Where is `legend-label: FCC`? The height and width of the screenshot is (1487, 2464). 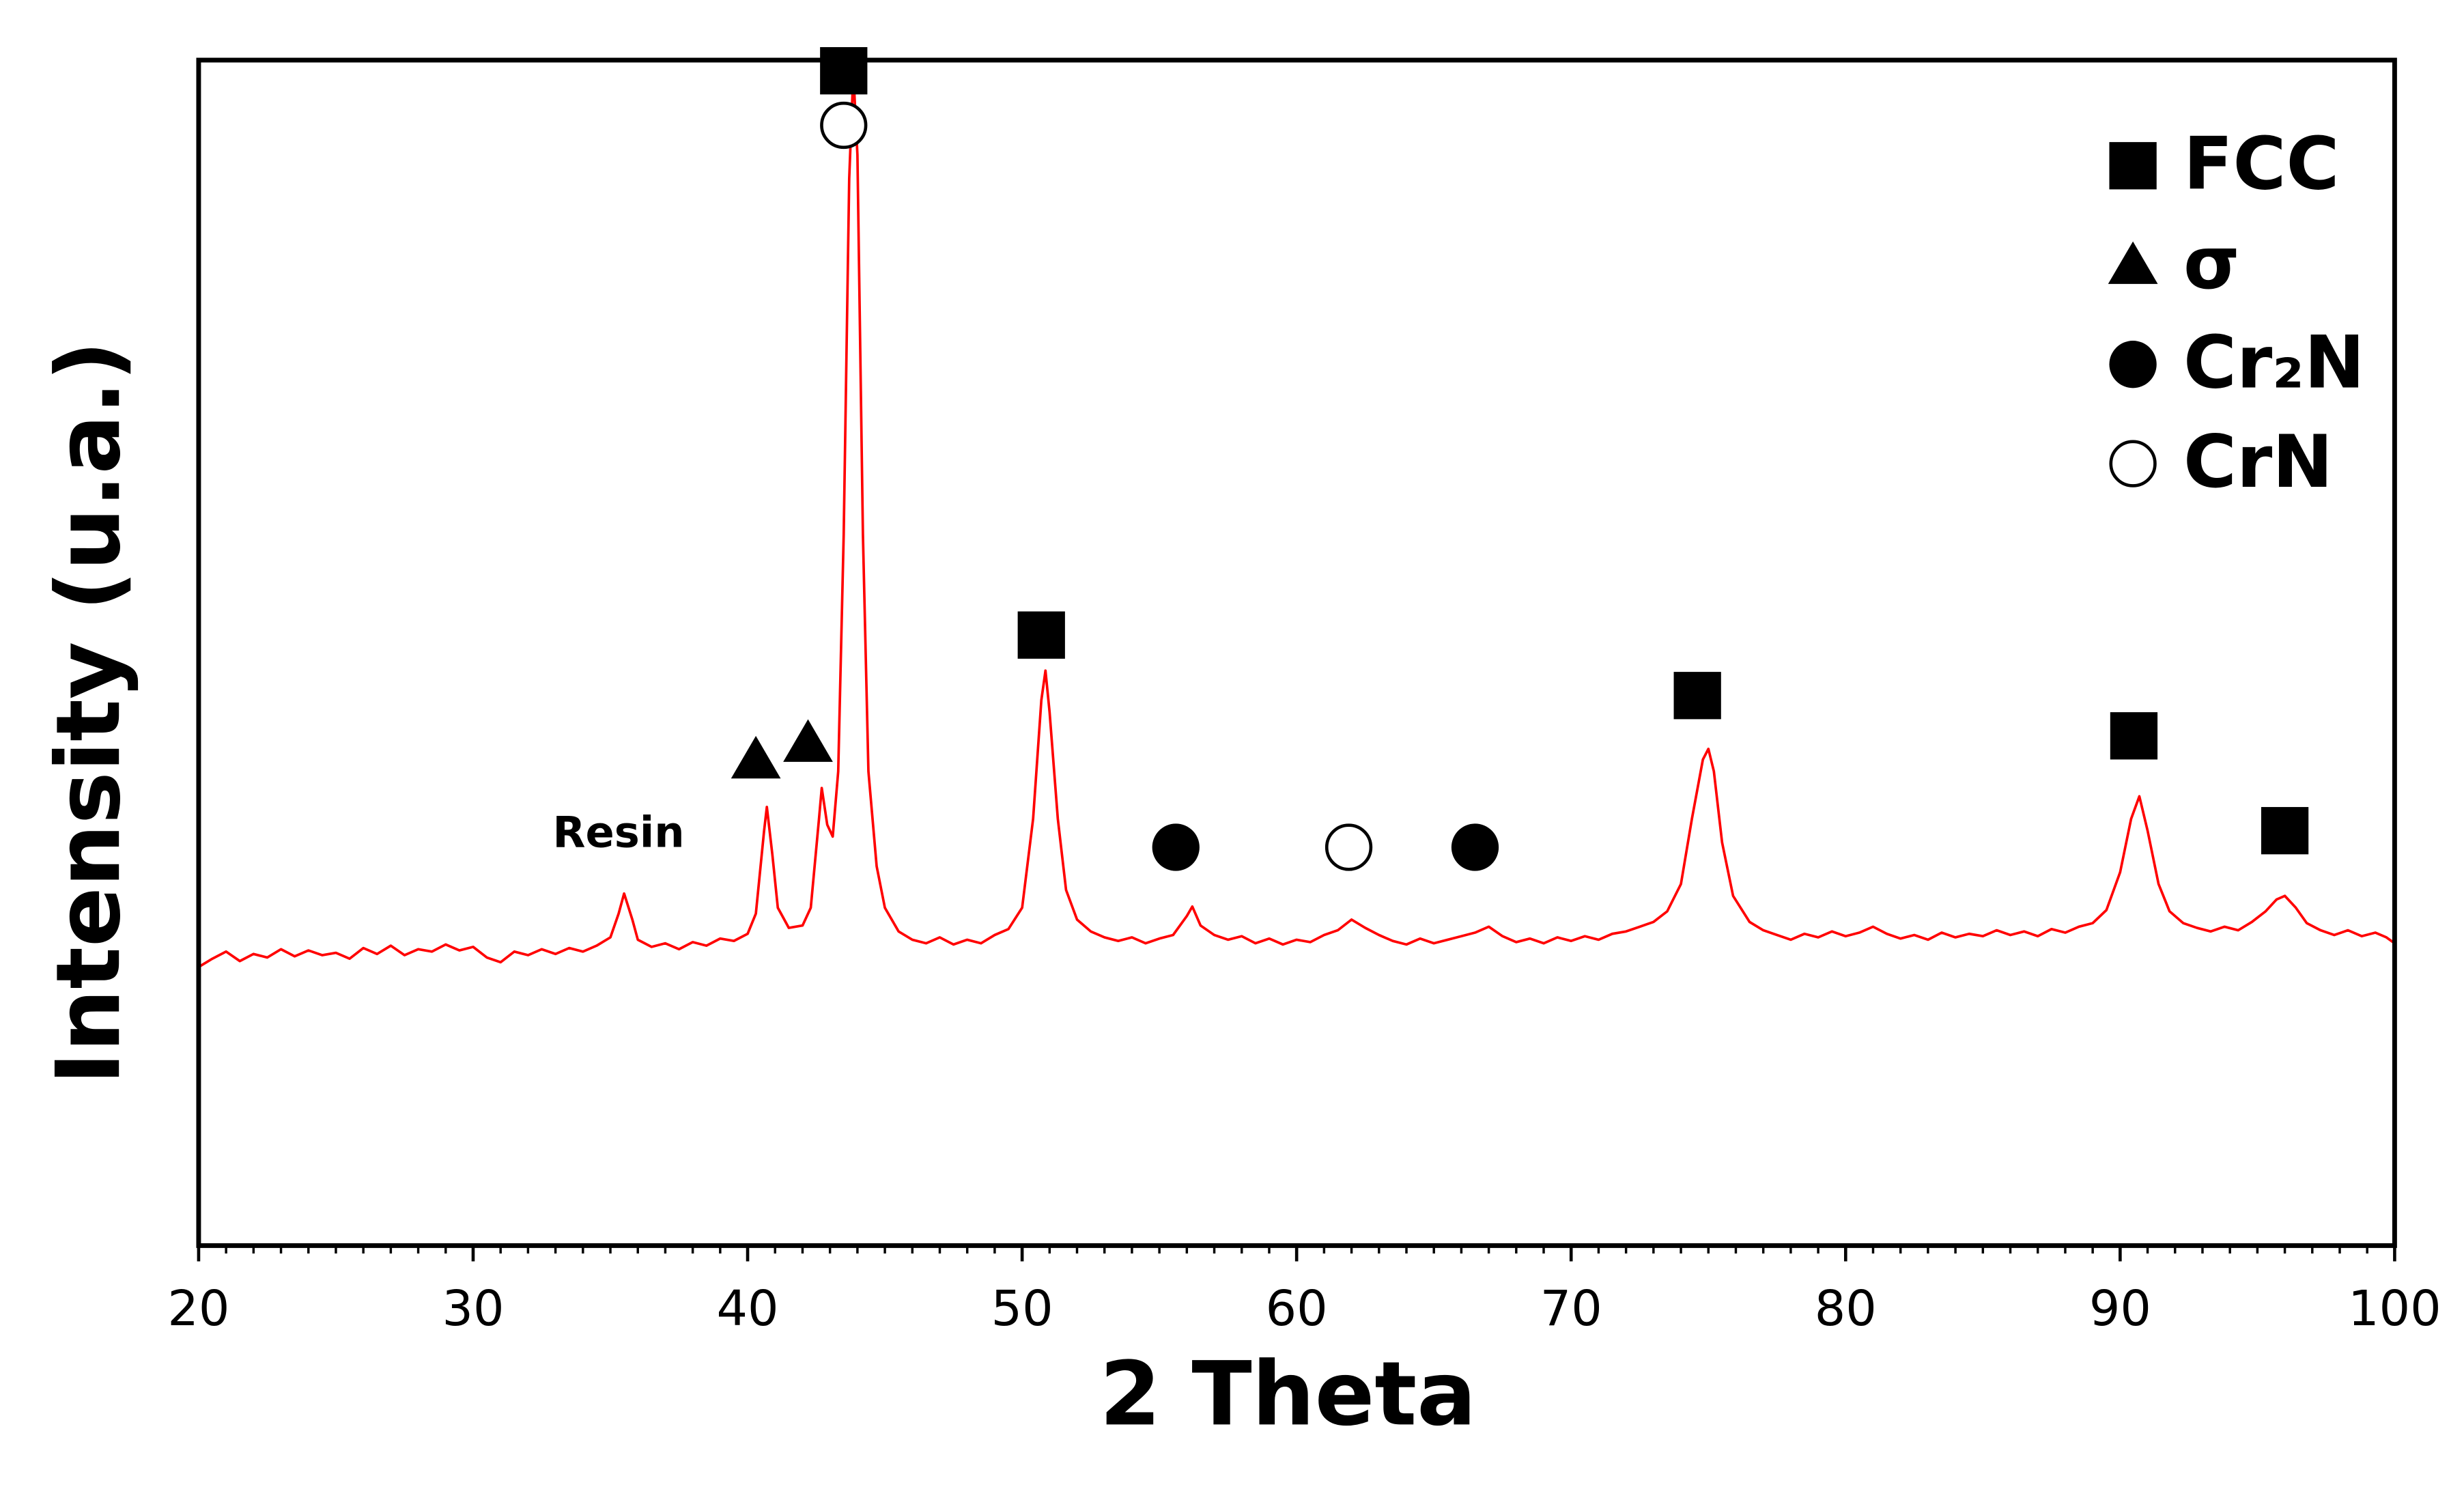
legend-label: FCC is located at coordinates (2261, 164).